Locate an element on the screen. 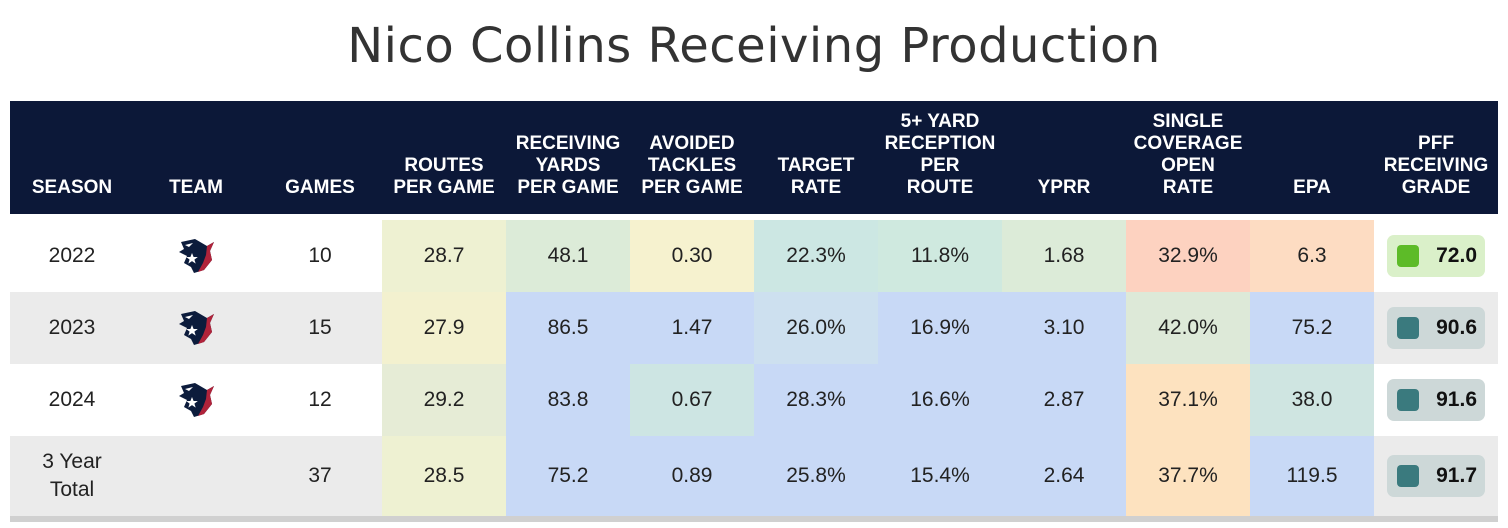 This screenshot has height=528, width=1508. grade-value: 91.6 is located at coordinates (1456, 399).